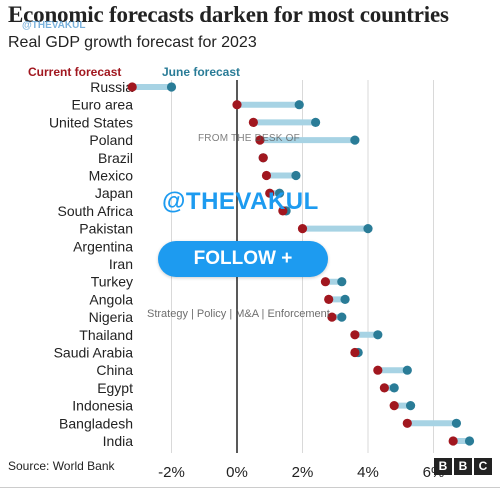  Describe the element at coordinates (114, 370) in the screenshot. I see `country-label: China` at that location.